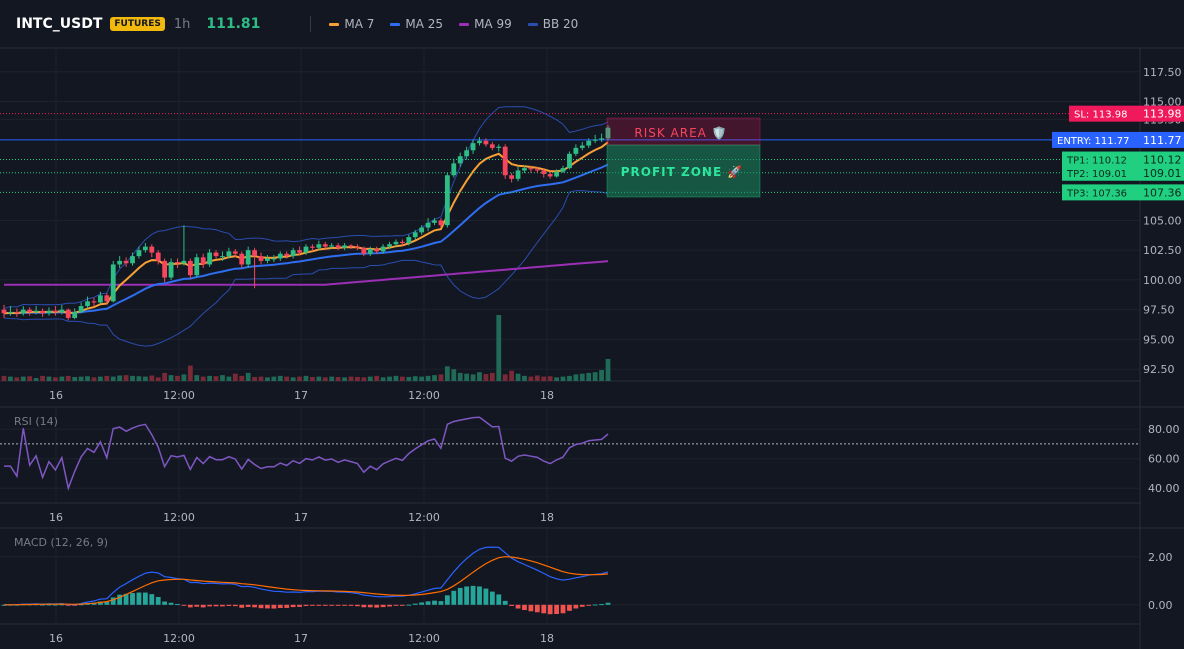  What do you see at coordinates (1162, 139) in the screenshot?
I see `entry-price-tag-bg` at bounding box center [1162, 139].